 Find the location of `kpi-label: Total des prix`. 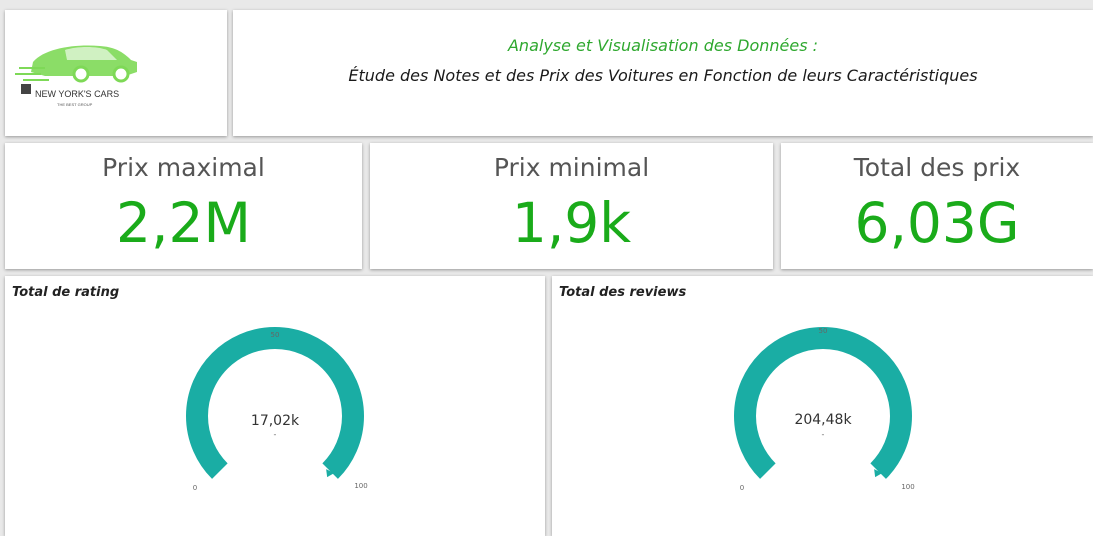

kpi-label: Total des prix is located at coordinates (937, 167).